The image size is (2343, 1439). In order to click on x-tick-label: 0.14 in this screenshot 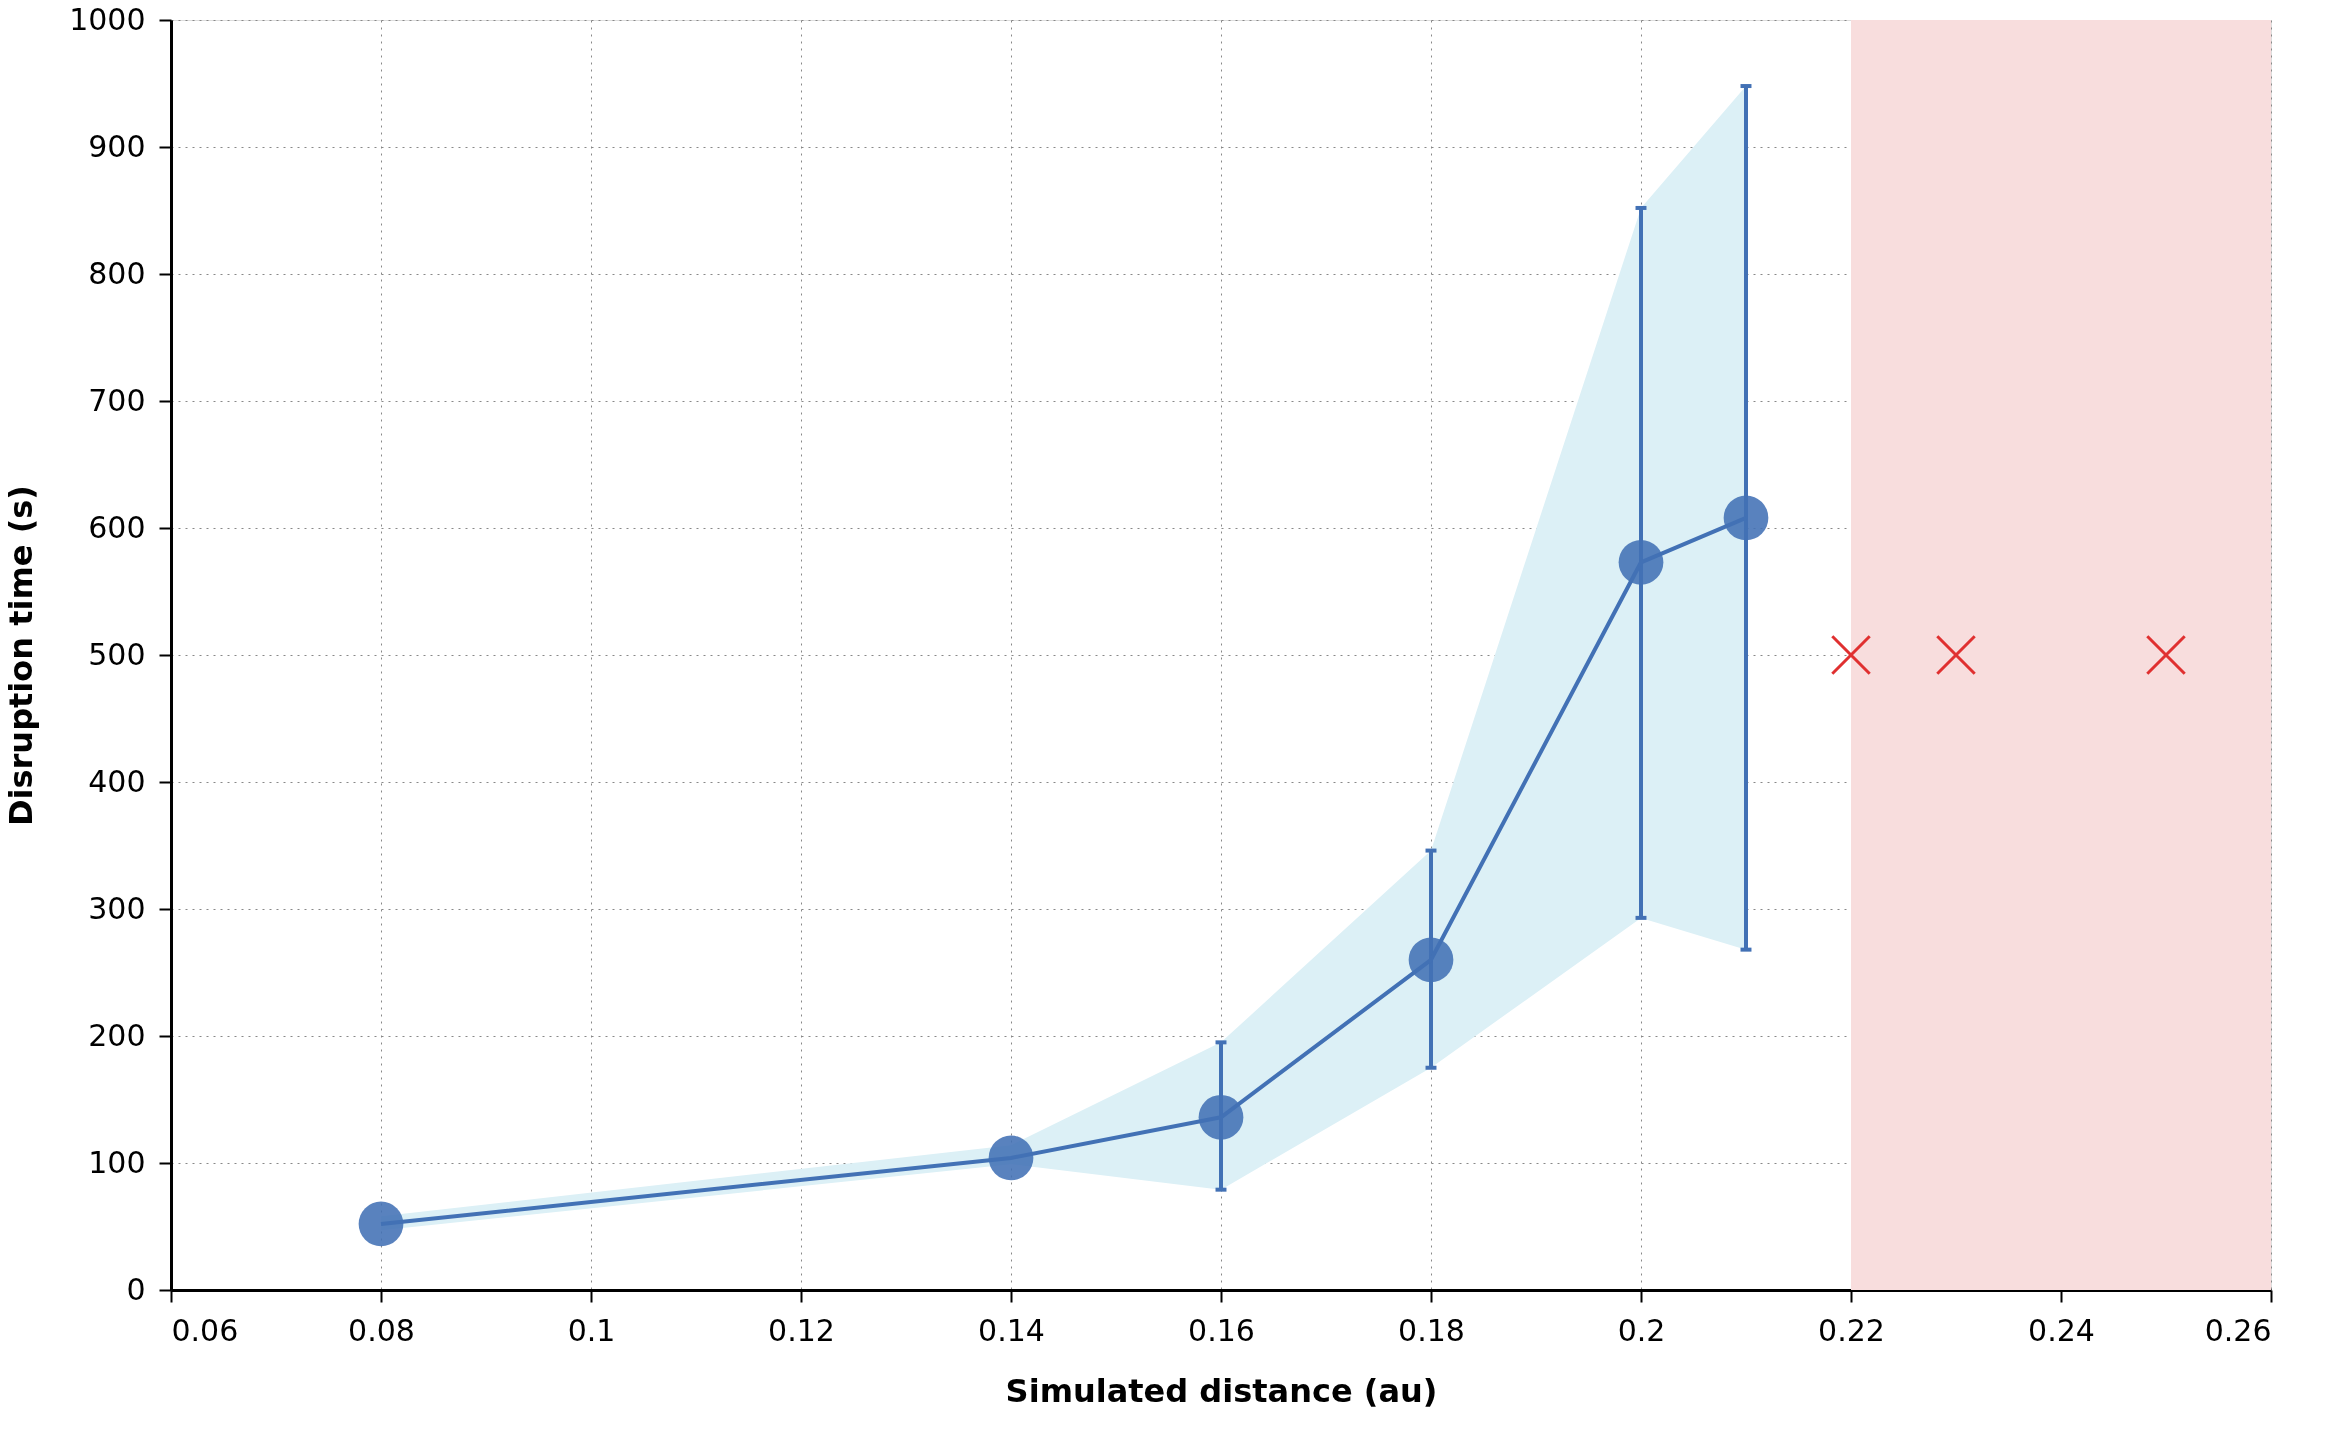, I will do `click(1011, 1330)`.